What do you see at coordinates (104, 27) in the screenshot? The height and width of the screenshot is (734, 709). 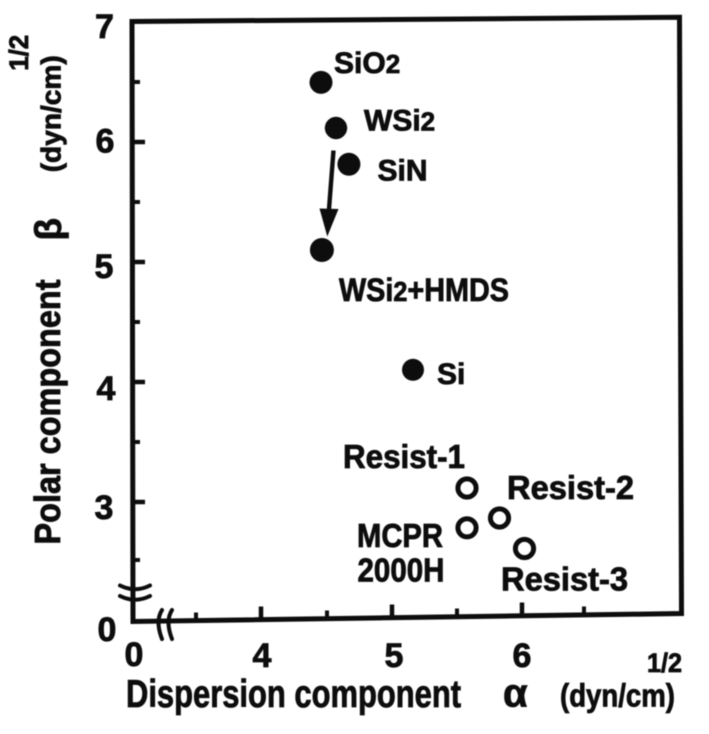 I see `svg-text: 7` at bounding box center [104, 27].